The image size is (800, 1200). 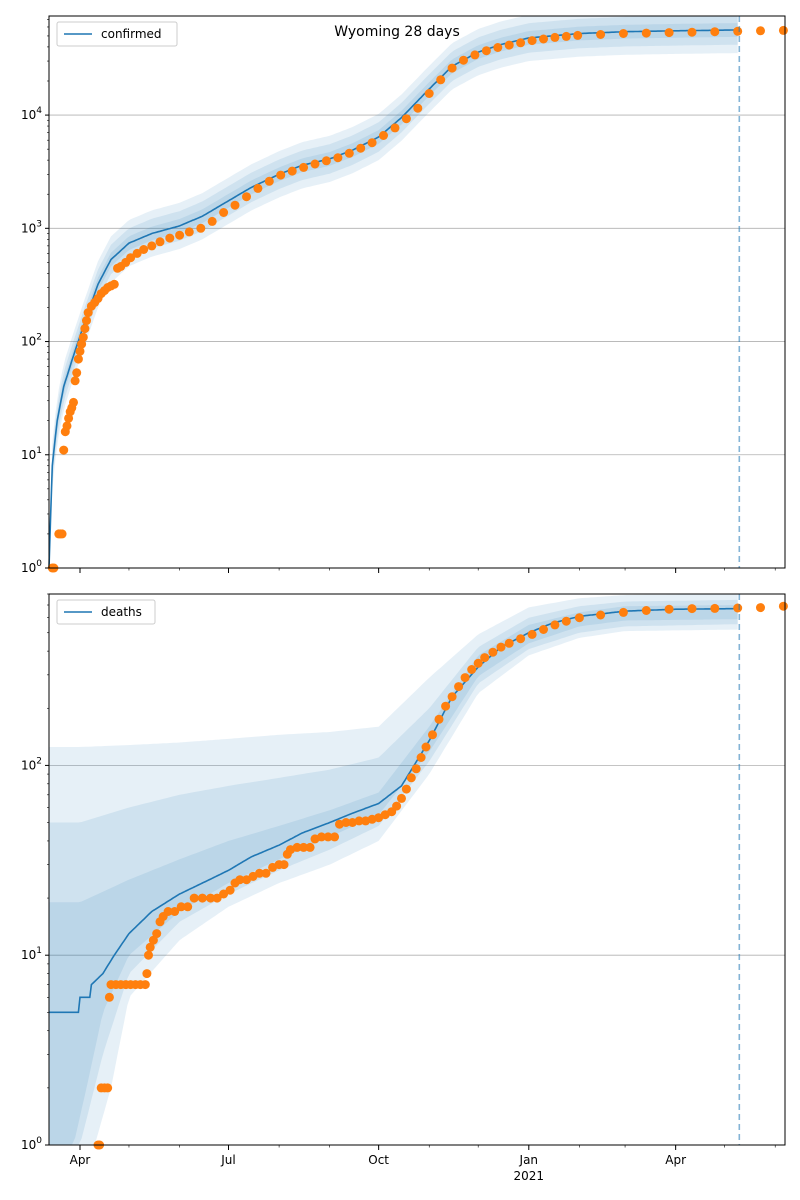 I want to click on x-tick-label: Apr, so click(x=80, y=1160).